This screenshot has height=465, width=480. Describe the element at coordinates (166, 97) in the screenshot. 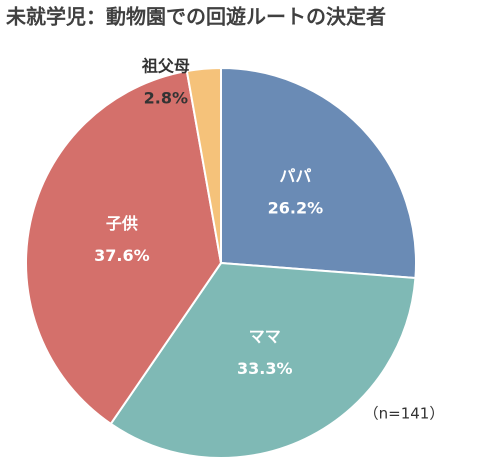

I see `value-label: 2.8%` at that location.